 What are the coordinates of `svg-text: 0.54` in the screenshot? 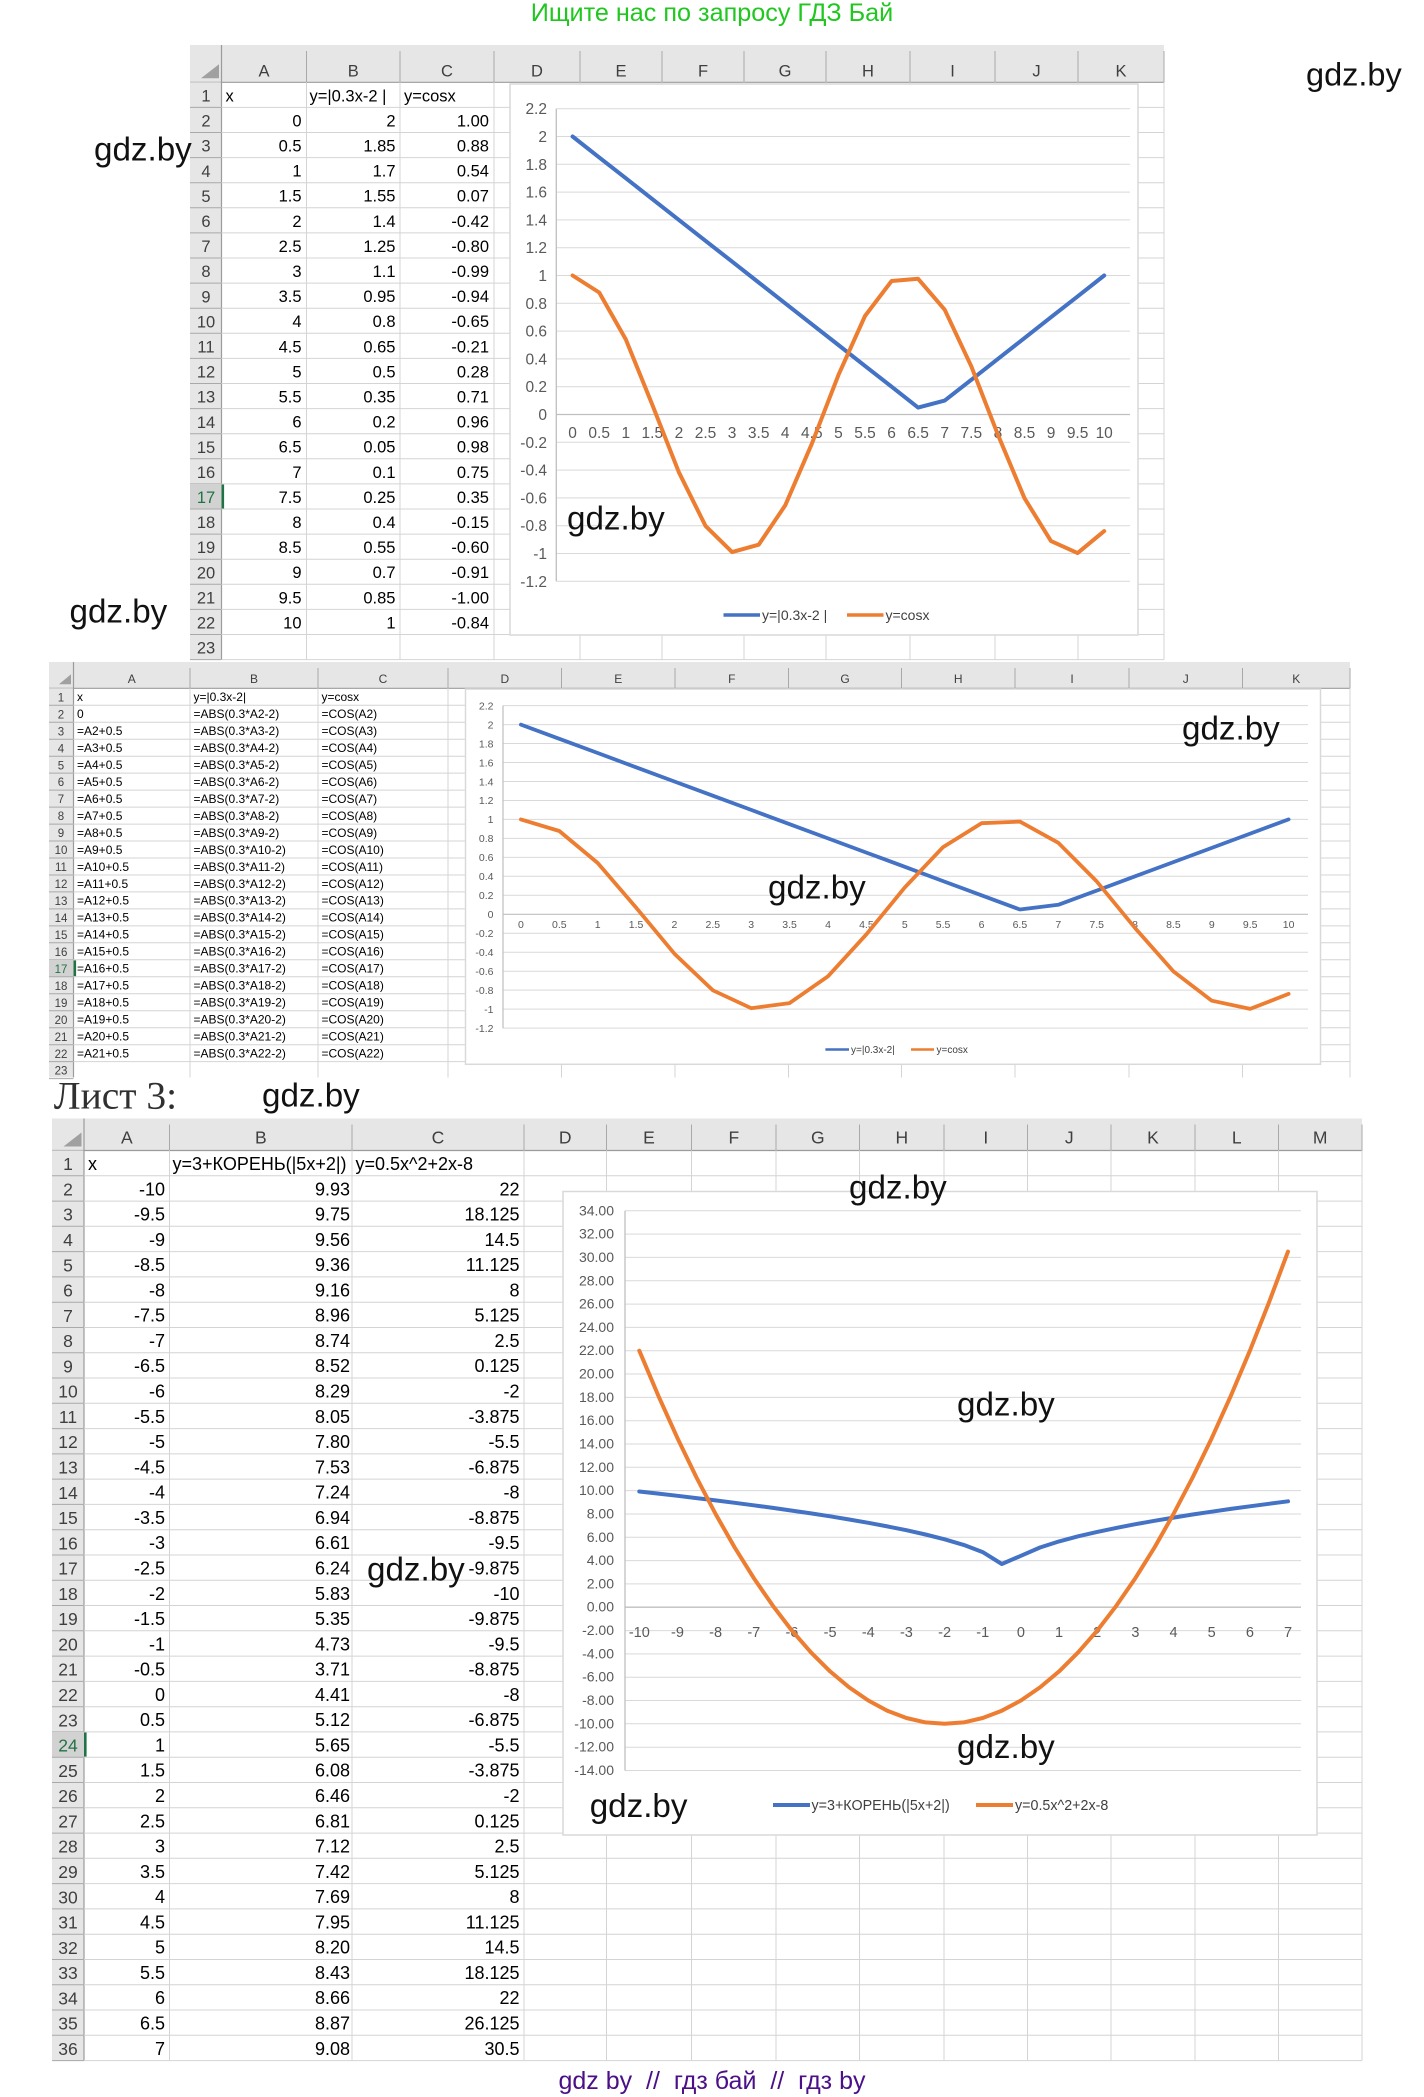 It's located at (473, 172).